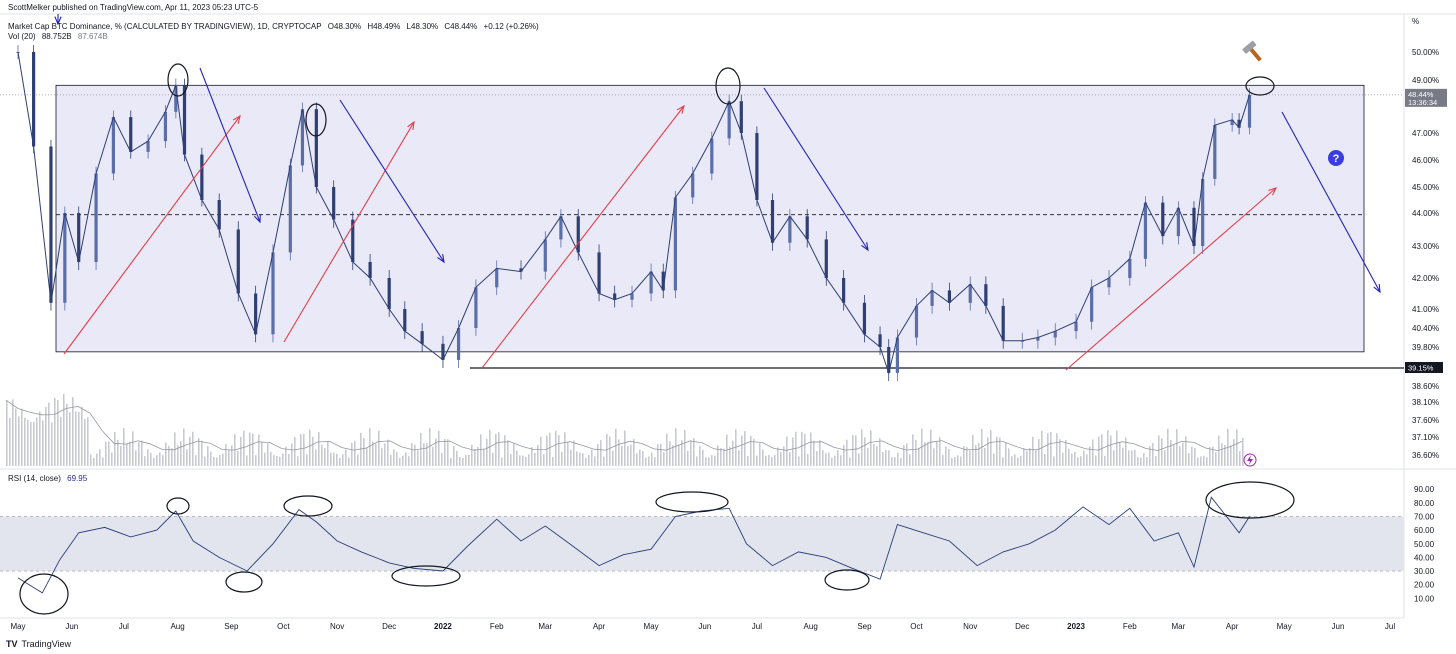  Describe the element at coordinates (461, 26) in the screenshot. I see `ohlc-close: C48.44%` at that location.